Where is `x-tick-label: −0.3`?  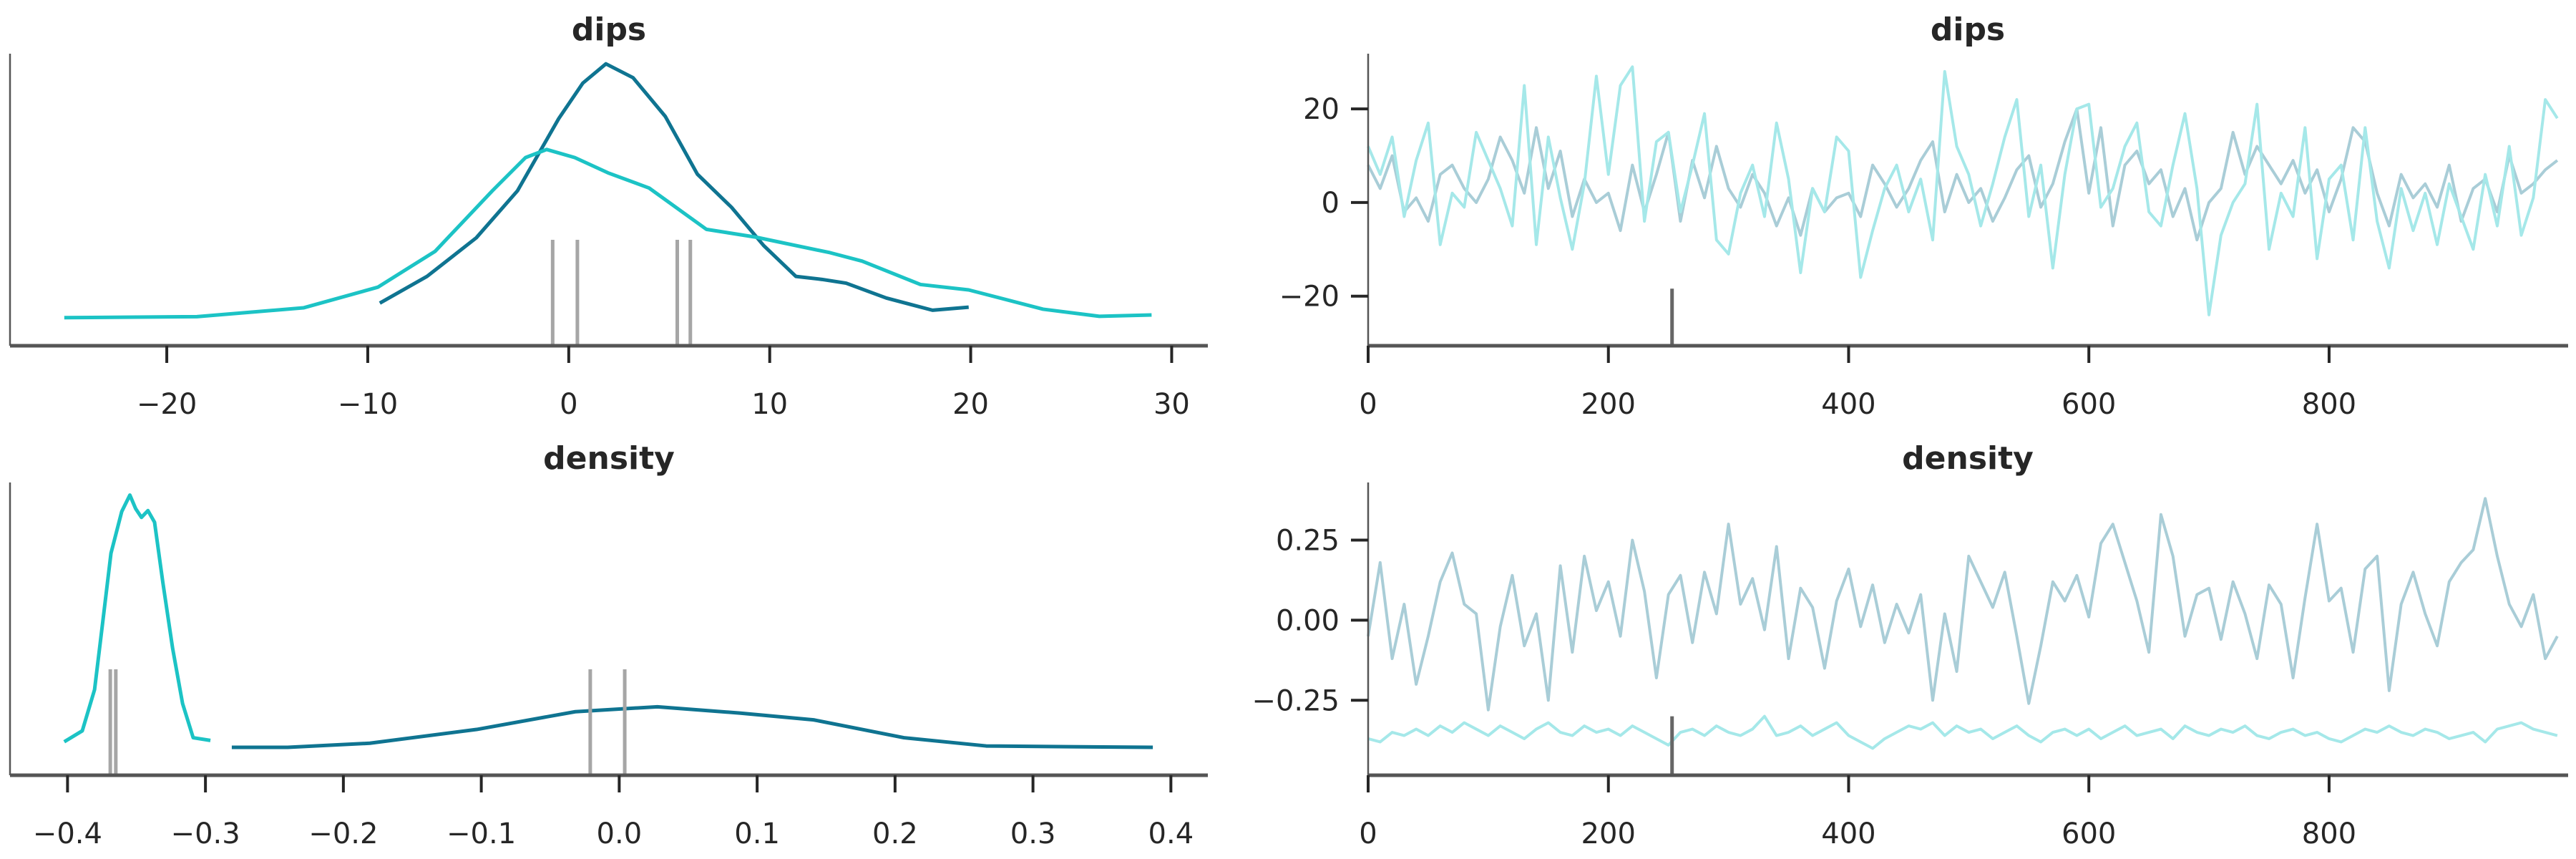
x-tick-label: −0.3 is located at coordinates (205, 833).